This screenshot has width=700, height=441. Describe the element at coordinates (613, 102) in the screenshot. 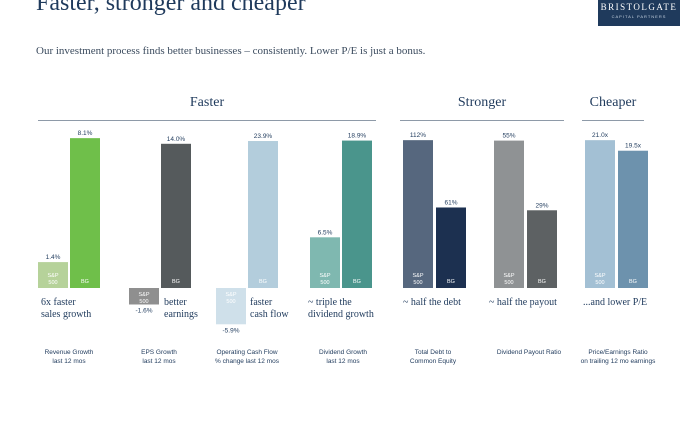

I see `group-heading-cheaper: Cheaper` at that location.